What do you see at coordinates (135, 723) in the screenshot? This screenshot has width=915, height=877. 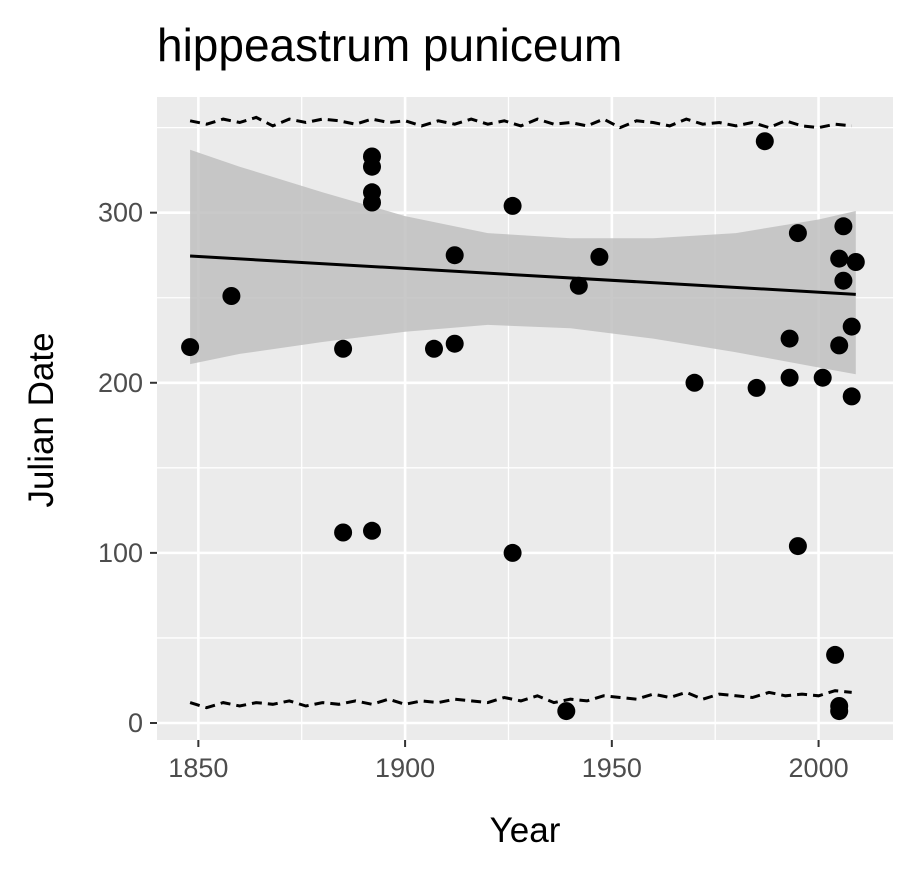 I see `y-tick-label: 0` at bounding box center [135, 723].